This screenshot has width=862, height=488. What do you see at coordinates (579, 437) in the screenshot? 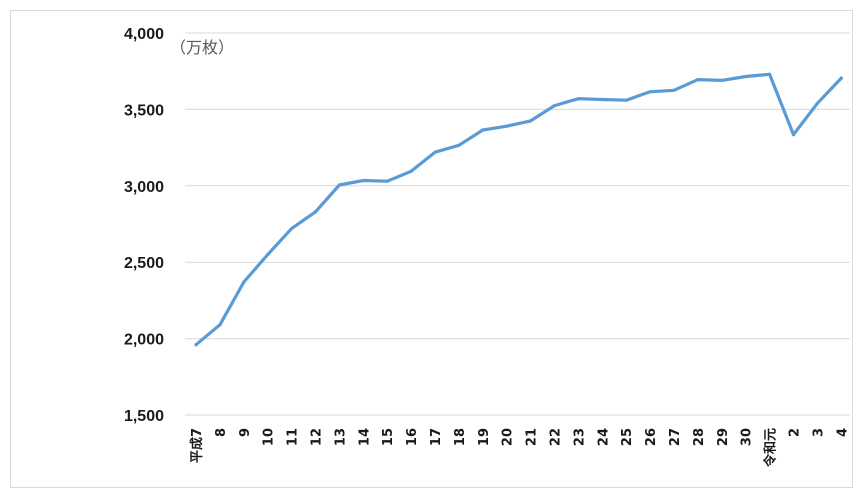
I see `x-tick-label: 23` at bounding box center [579, 437].